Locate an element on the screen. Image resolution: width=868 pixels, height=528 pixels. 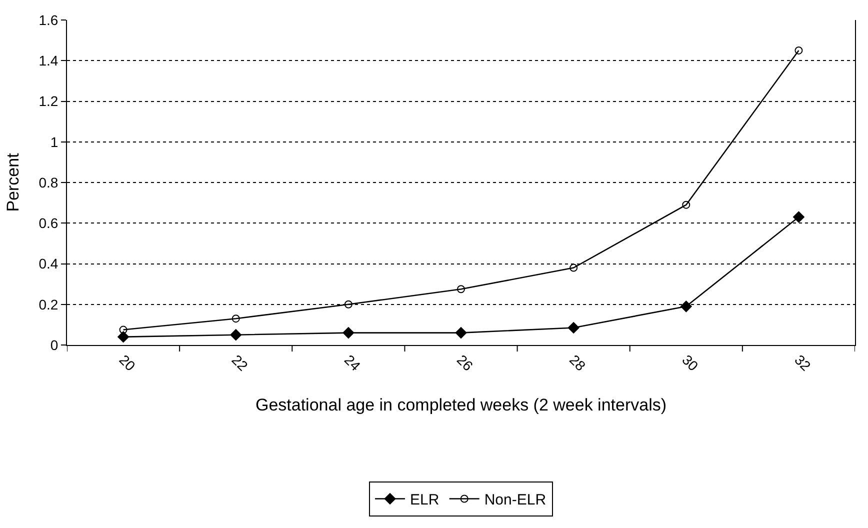
x-axis-title: Gestational age in completed weeks (2 week intervals) is located at coordinates (461, 404).